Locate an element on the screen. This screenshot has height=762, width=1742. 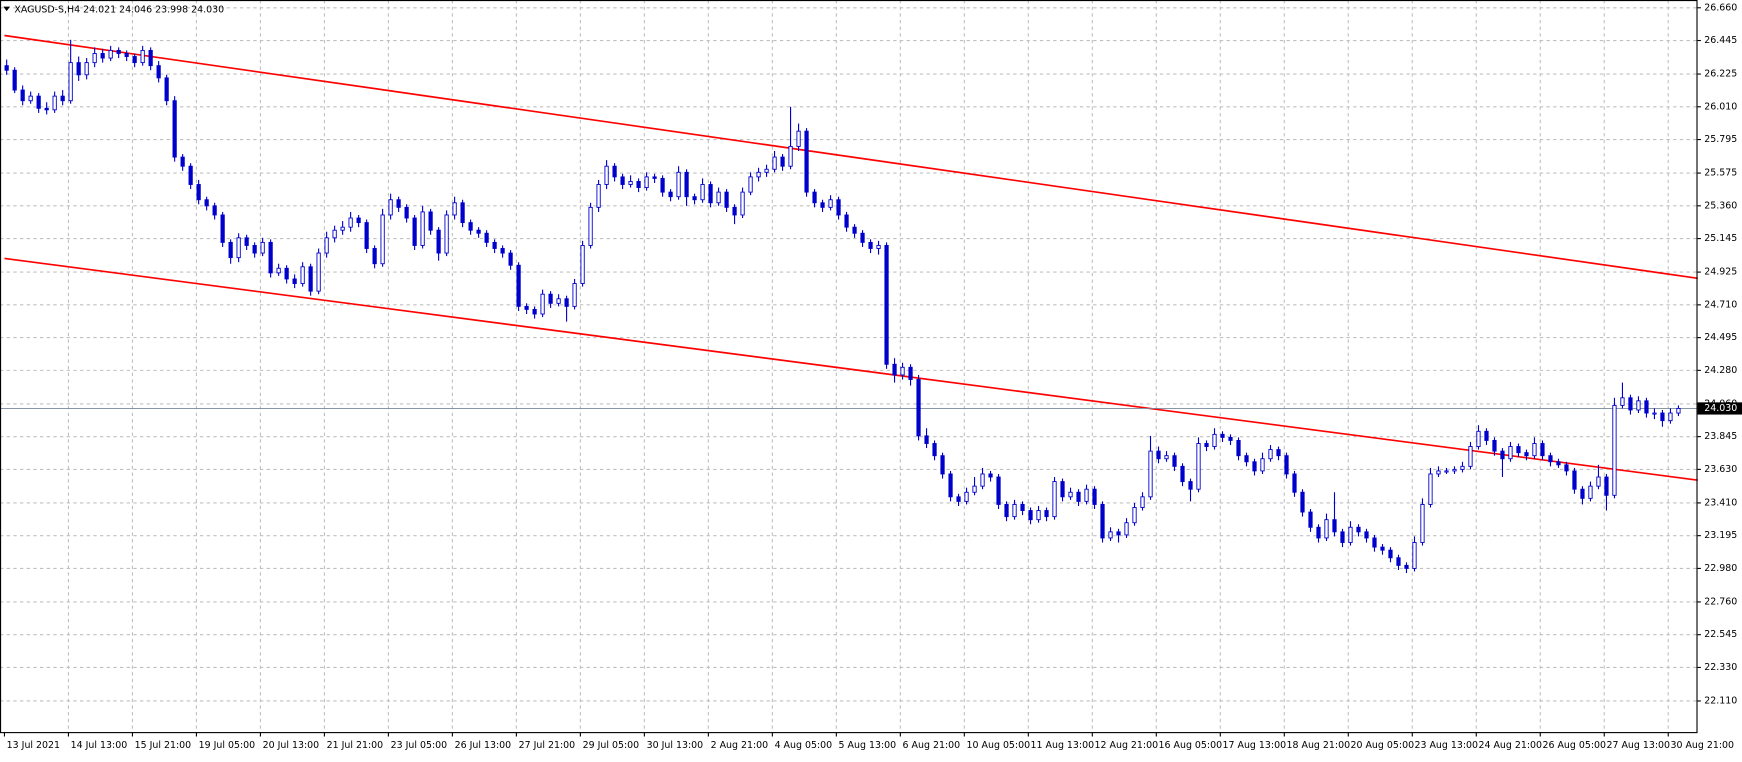
y-tick-label: 25.575 is located at coordinates (1720, 173).